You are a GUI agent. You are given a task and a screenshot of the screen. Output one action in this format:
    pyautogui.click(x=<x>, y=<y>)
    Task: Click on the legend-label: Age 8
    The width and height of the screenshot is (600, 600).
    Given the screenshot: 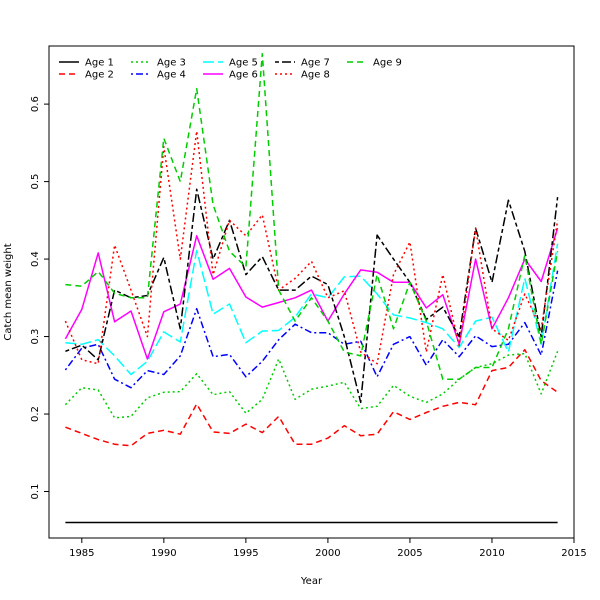 What is the action you would take?
    pyautogui.click(x=315, y=75)
    